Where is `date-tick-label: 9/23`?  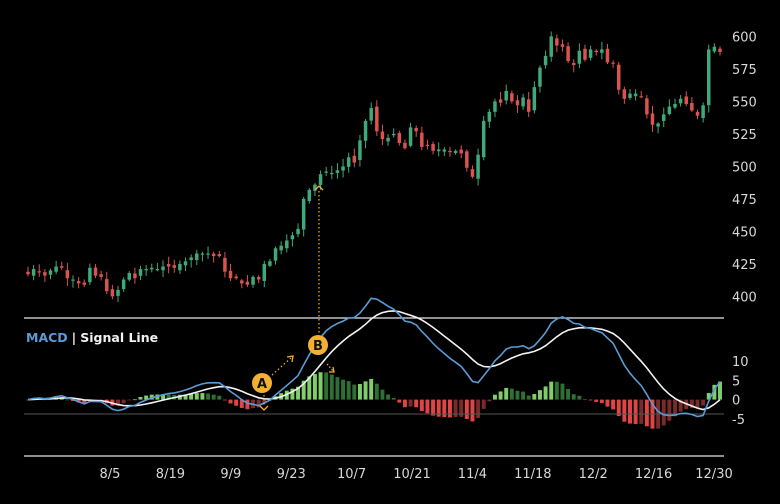 date-tick-label: 9/23 is located at coordinates (291, 474).